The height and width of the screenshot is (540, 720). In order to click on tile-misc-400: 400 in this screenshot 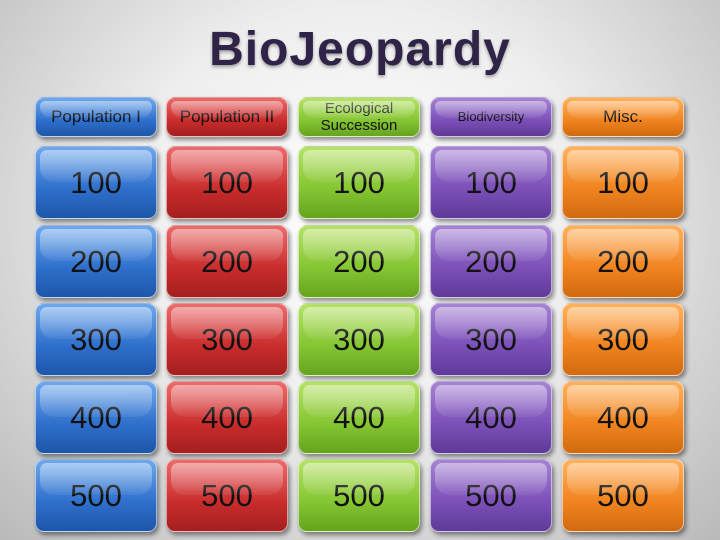, I will do `click(623, 417)`.